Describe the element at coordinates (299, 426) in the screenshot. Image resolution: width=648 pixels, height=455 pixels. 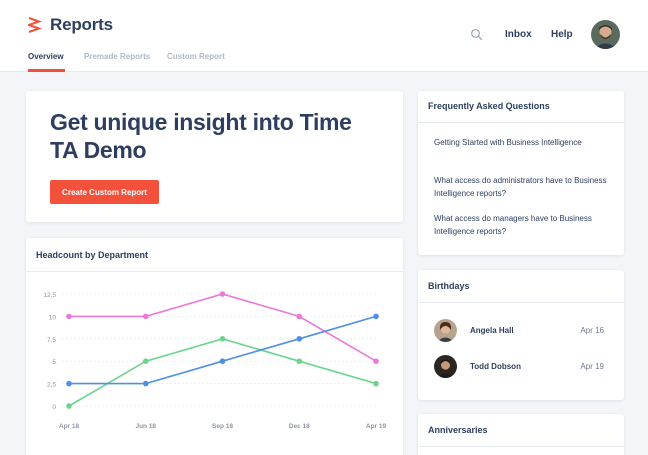
I see `x-tick-label: Dec 18` at that location.